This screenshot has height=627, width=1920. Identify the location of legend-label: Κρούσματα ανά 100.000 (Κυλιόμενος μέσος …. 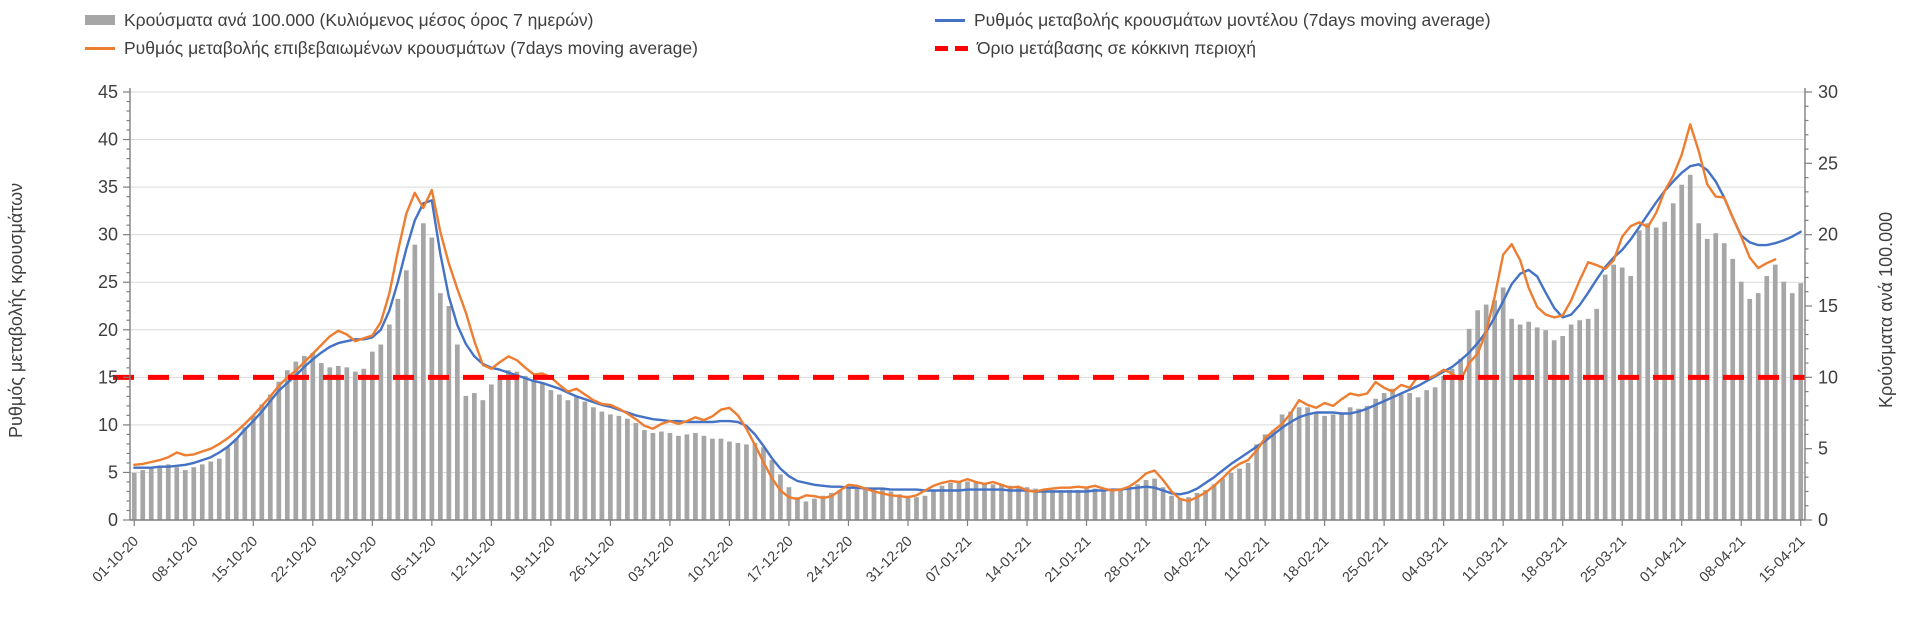
(359, 19).